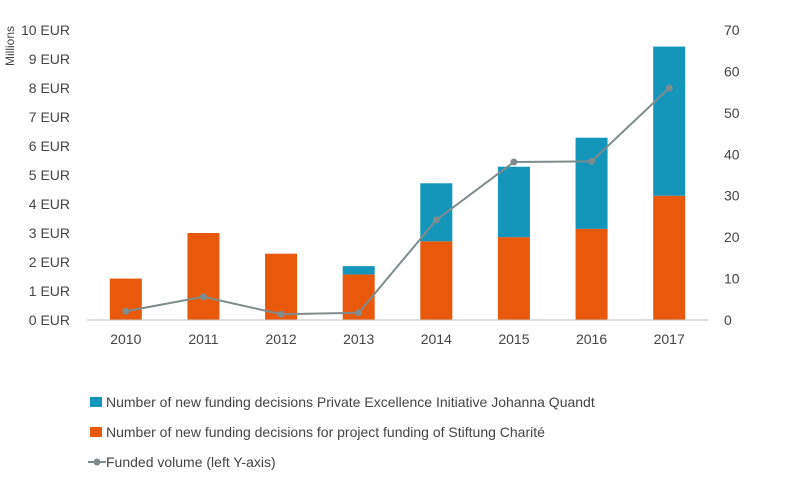 This screenshot has height=482, width=800. I want to click on funded-volume-point-2014, so click(436, 220).